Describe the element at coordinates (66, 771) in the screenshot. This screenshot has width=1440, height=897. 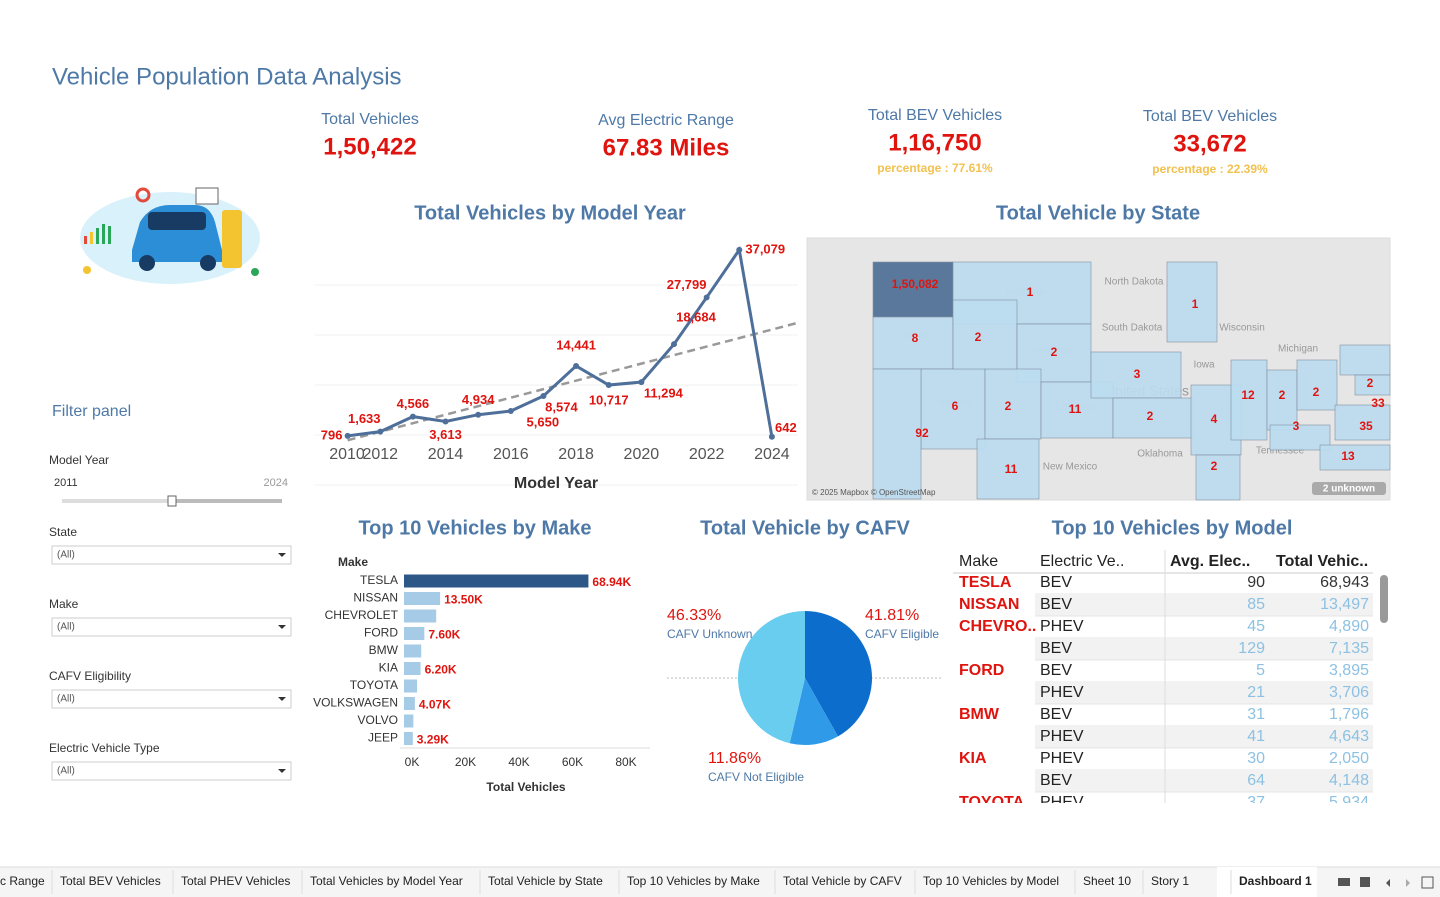
I see `dropdown-value: (All)` at that location.